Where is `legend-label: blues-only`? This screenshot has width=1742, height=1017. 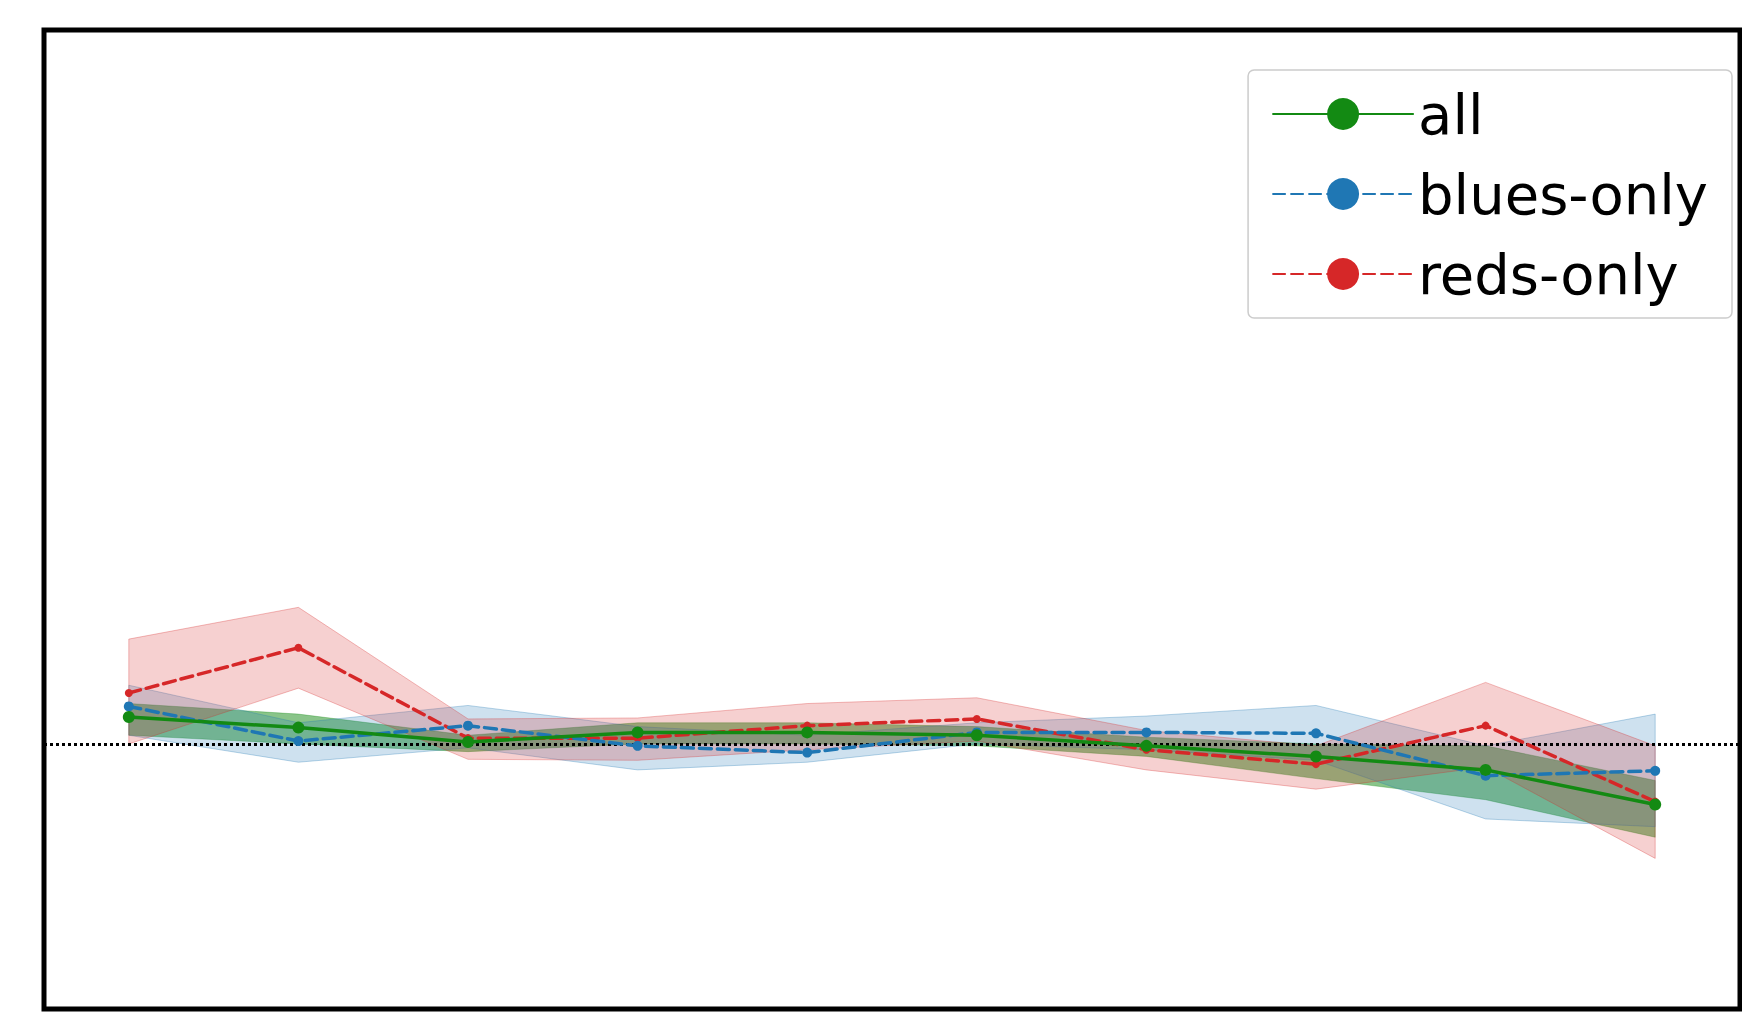
legend-label: blues-only is located at coordinates (1563, 194).